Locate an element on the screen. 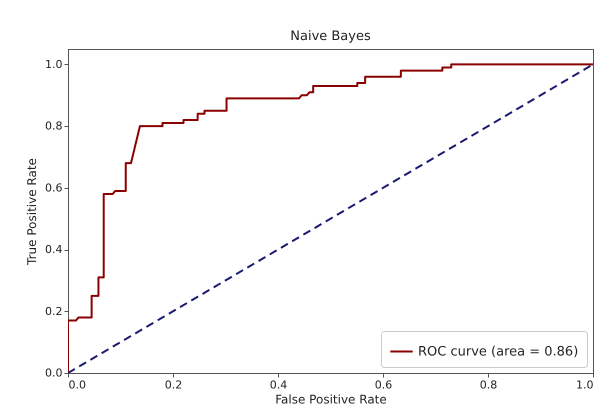  y-tick-label: 0.8 is located at coordinates (53, 126).